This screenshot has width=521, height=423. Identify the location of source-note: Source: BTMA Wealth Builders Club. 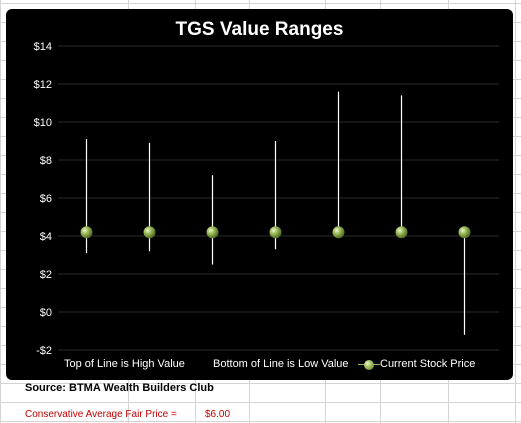
(119, 388).